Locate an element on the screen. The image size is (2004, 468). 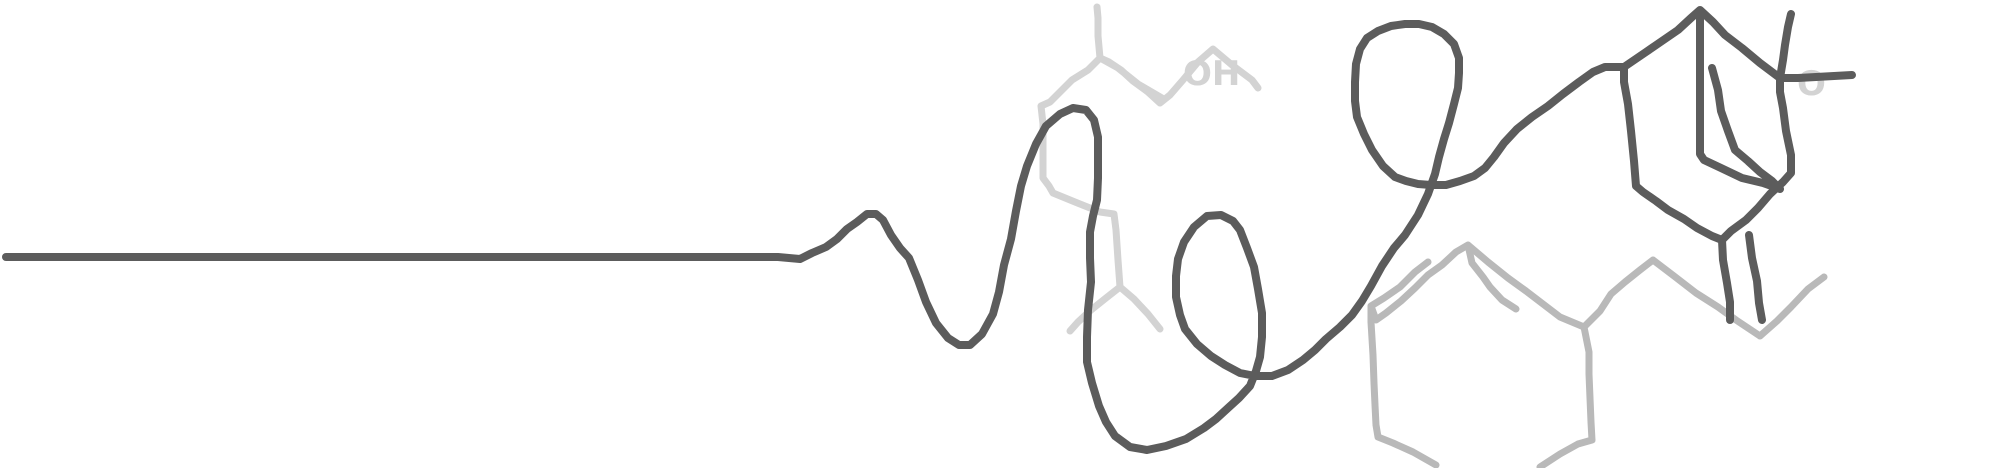
mid-gray-lower-right-skeleton is located at coordinates (1597, 354).